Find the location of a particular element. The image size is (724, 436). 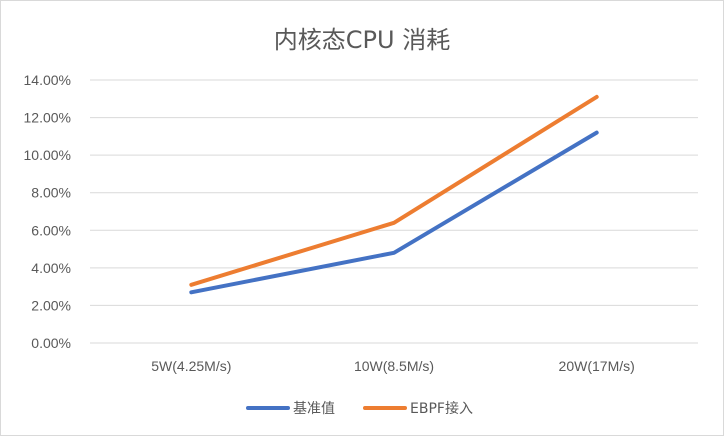

x-tick-label: 5W(4.25M/s) is located at coordinates (191, 366).